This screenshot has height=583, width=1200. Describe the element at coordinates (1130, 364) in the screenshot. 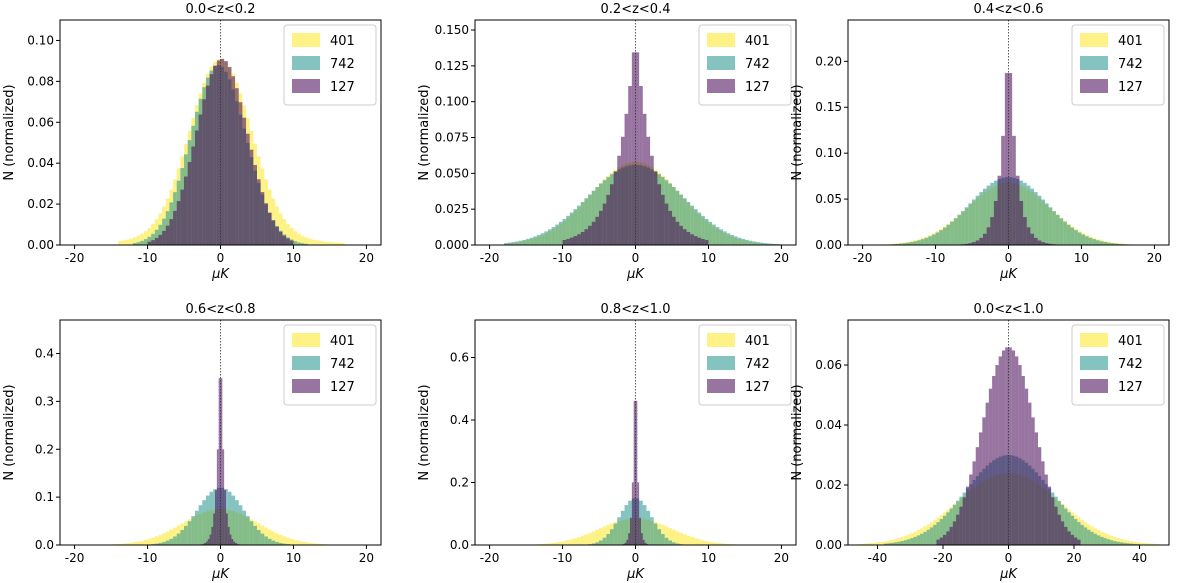

I see `legend-label: 742` at that location.